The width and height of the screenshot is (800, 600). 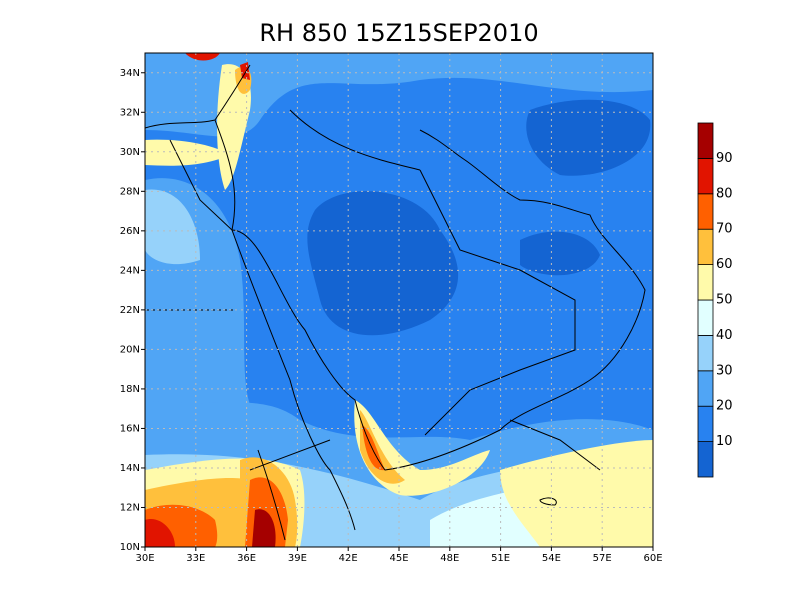 What do you see at coordinates (724, 335) in the screenshot?
I see `colorbar-label: 40` at bounding box center [724, 335].